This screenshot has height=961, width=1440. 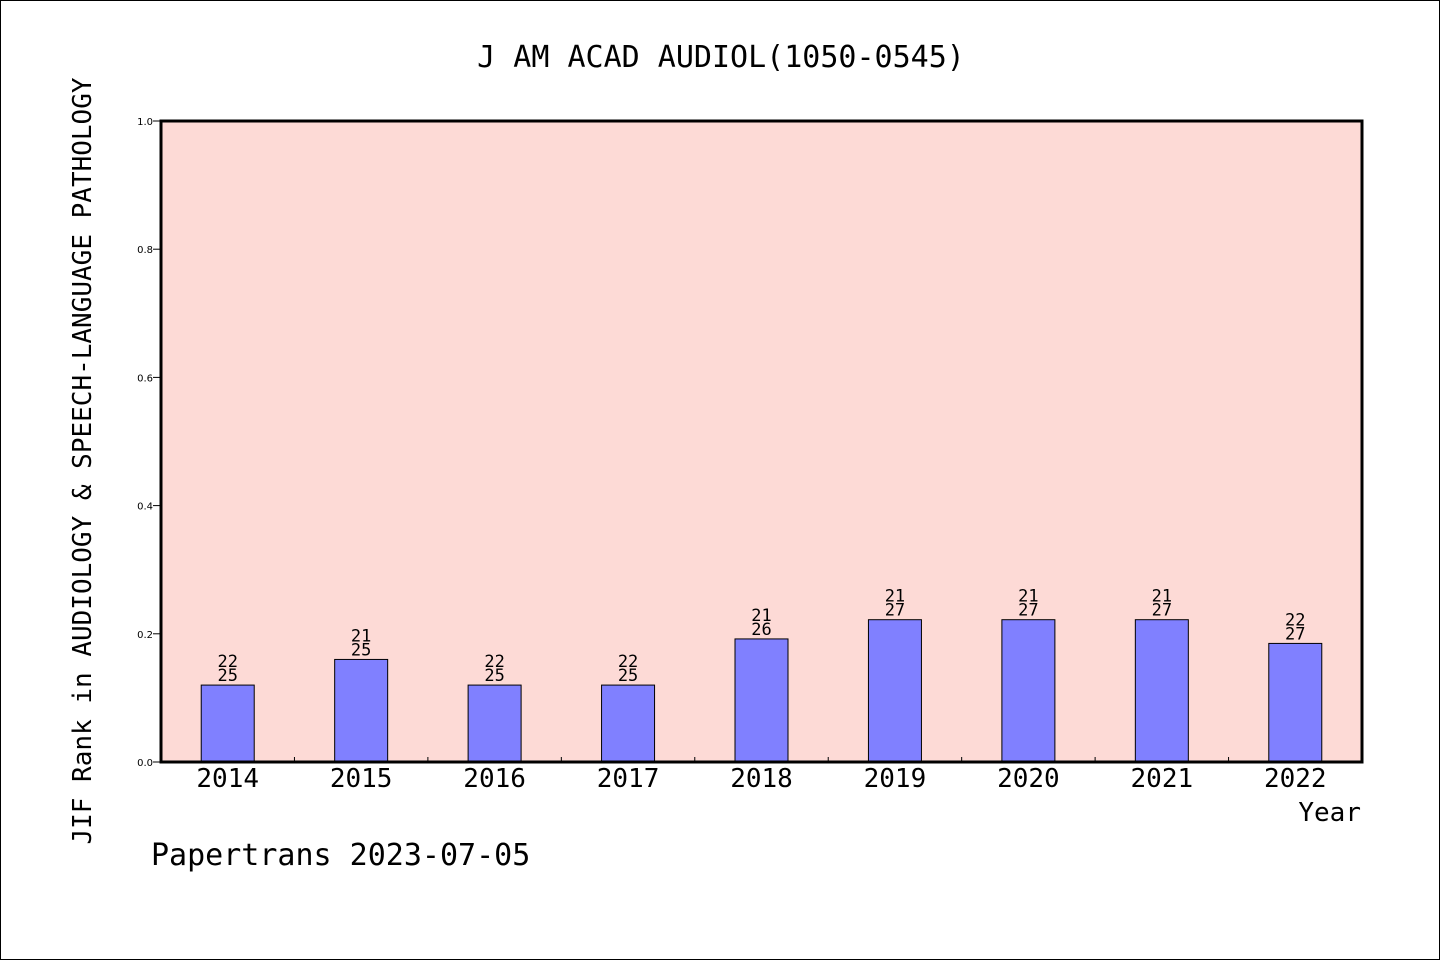 I want to click on y-axis: 0.0 0.2 0.4 0.6 0.8 1.0, so click(x=149, y=443).